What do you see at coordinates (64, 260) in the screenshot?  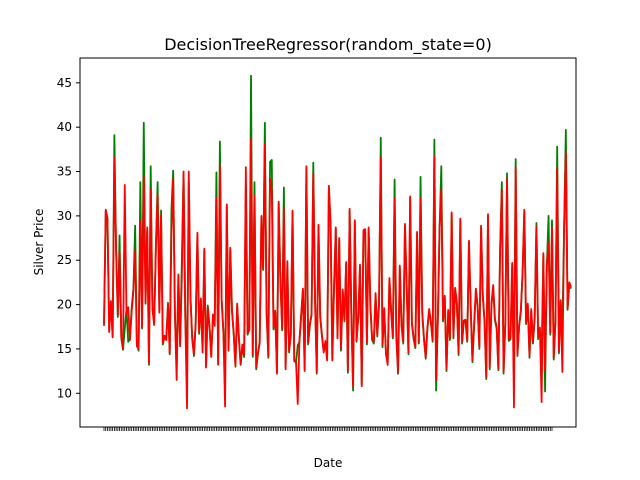 I see `y-tick-label: 25` at bounding box center [64, 260].